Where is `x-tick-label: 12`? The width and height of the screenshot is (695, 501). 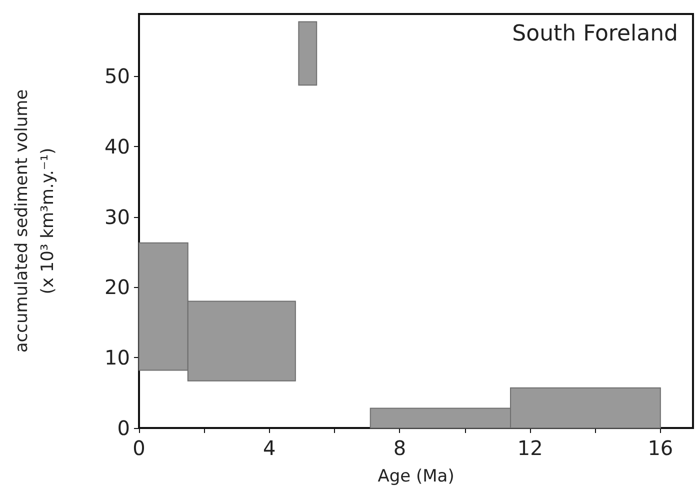
x-tick-label: 12 is located at coordinates (530, 448).